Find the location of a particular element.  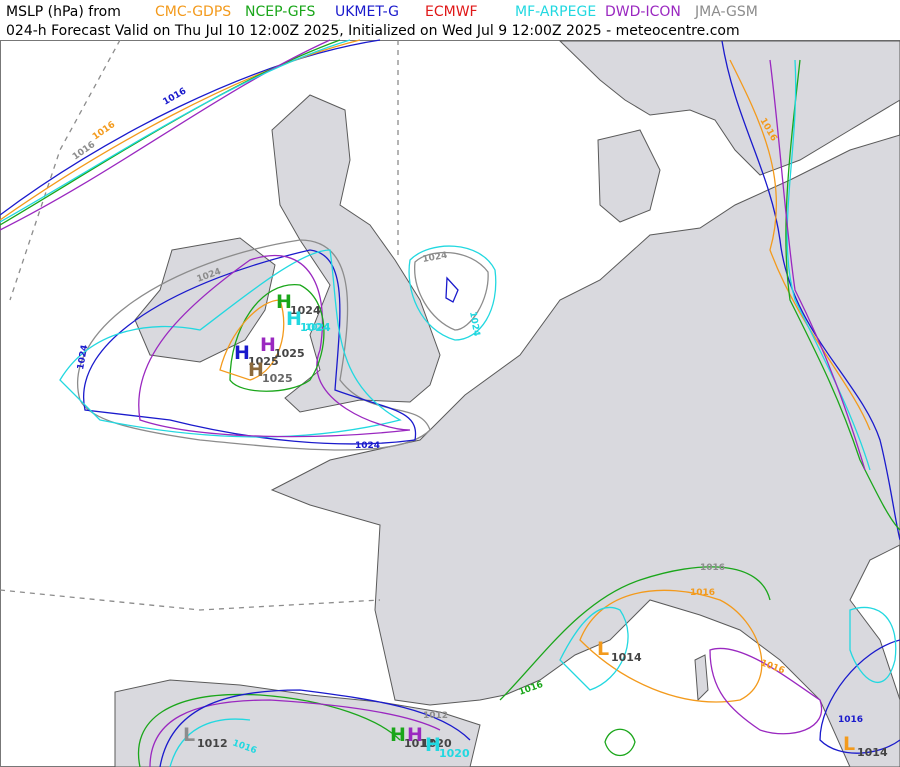

model-name: UKMET-G is located at coordinates (367, 12).